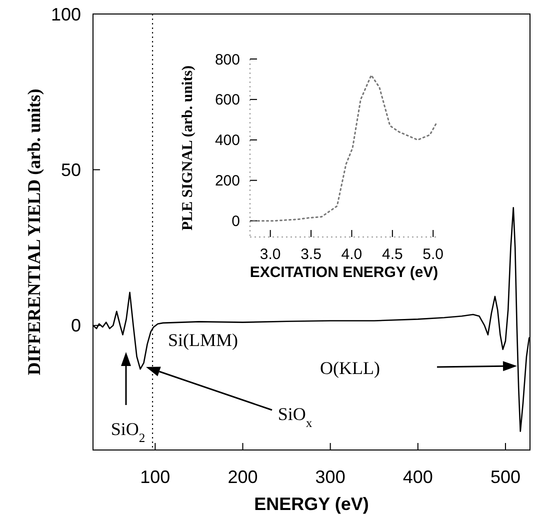 This screenshot has width=537, height=523. What do you see at coordinates (350, 368) in the screenshot?
I see `annotation: O(KLL)` at bounding box center [350, 368].